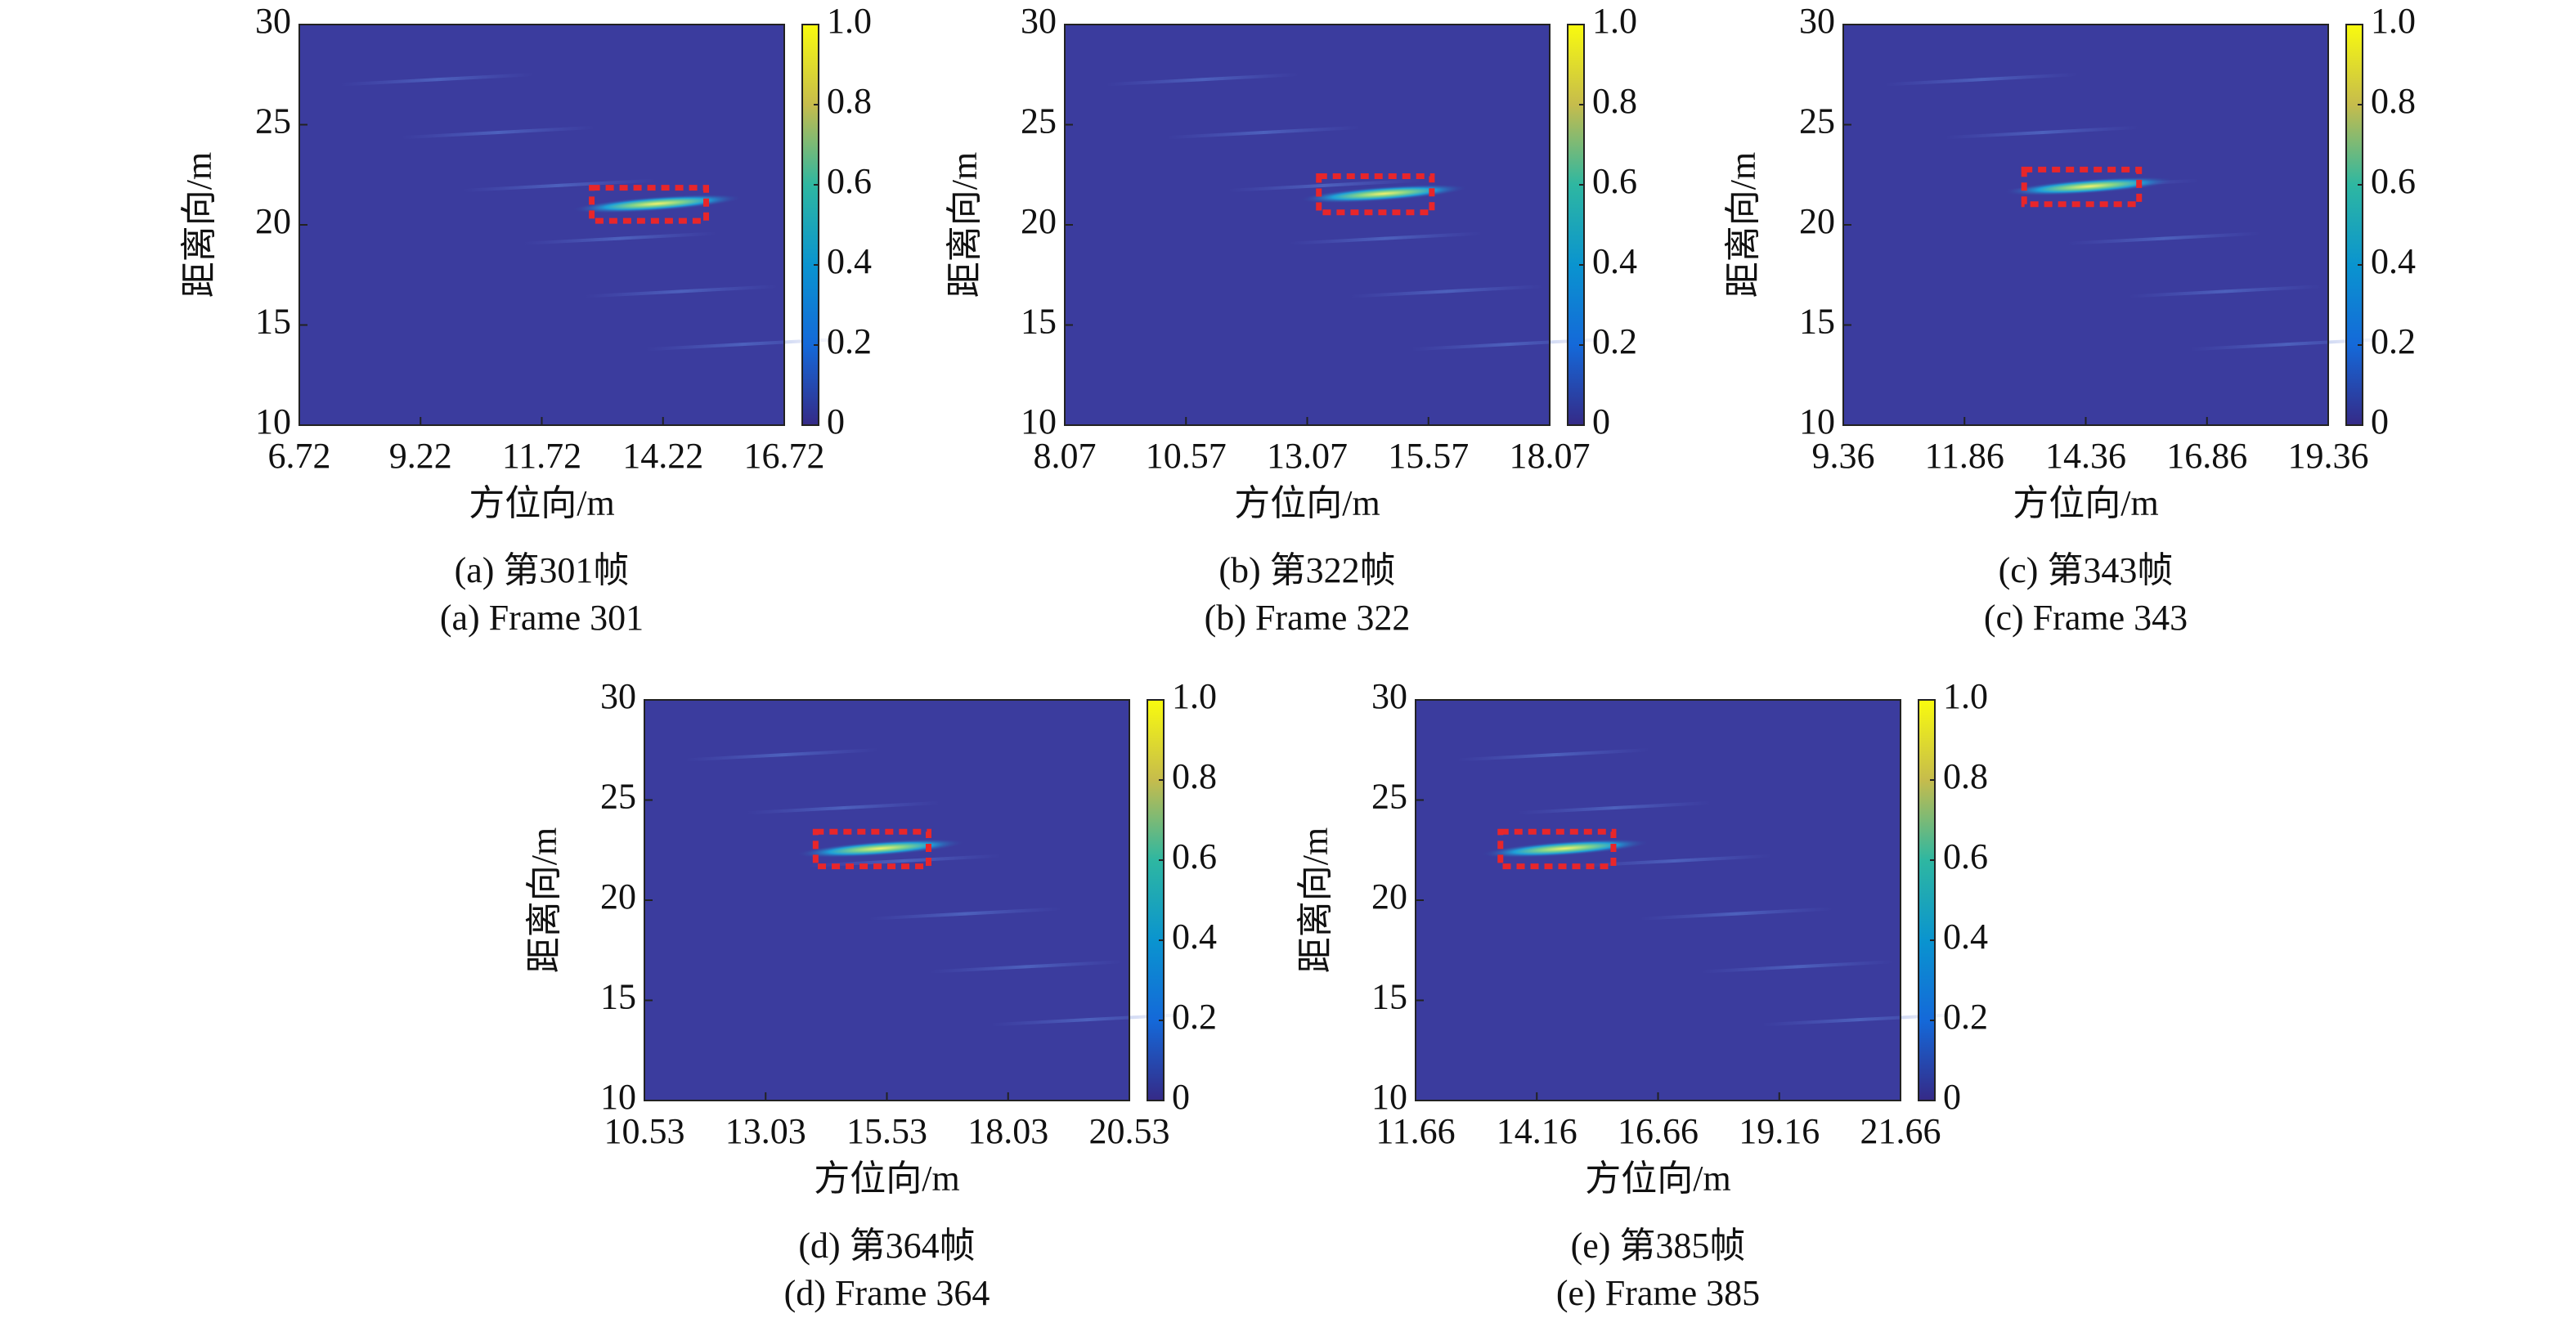 Image resolution: width=2576 pixels, height=1318 pixels. What do you see at coordinates (1658, 1131) in the screenshot?
I see `x-tick-label: 16.66` at bounding box center [1658, 1131].